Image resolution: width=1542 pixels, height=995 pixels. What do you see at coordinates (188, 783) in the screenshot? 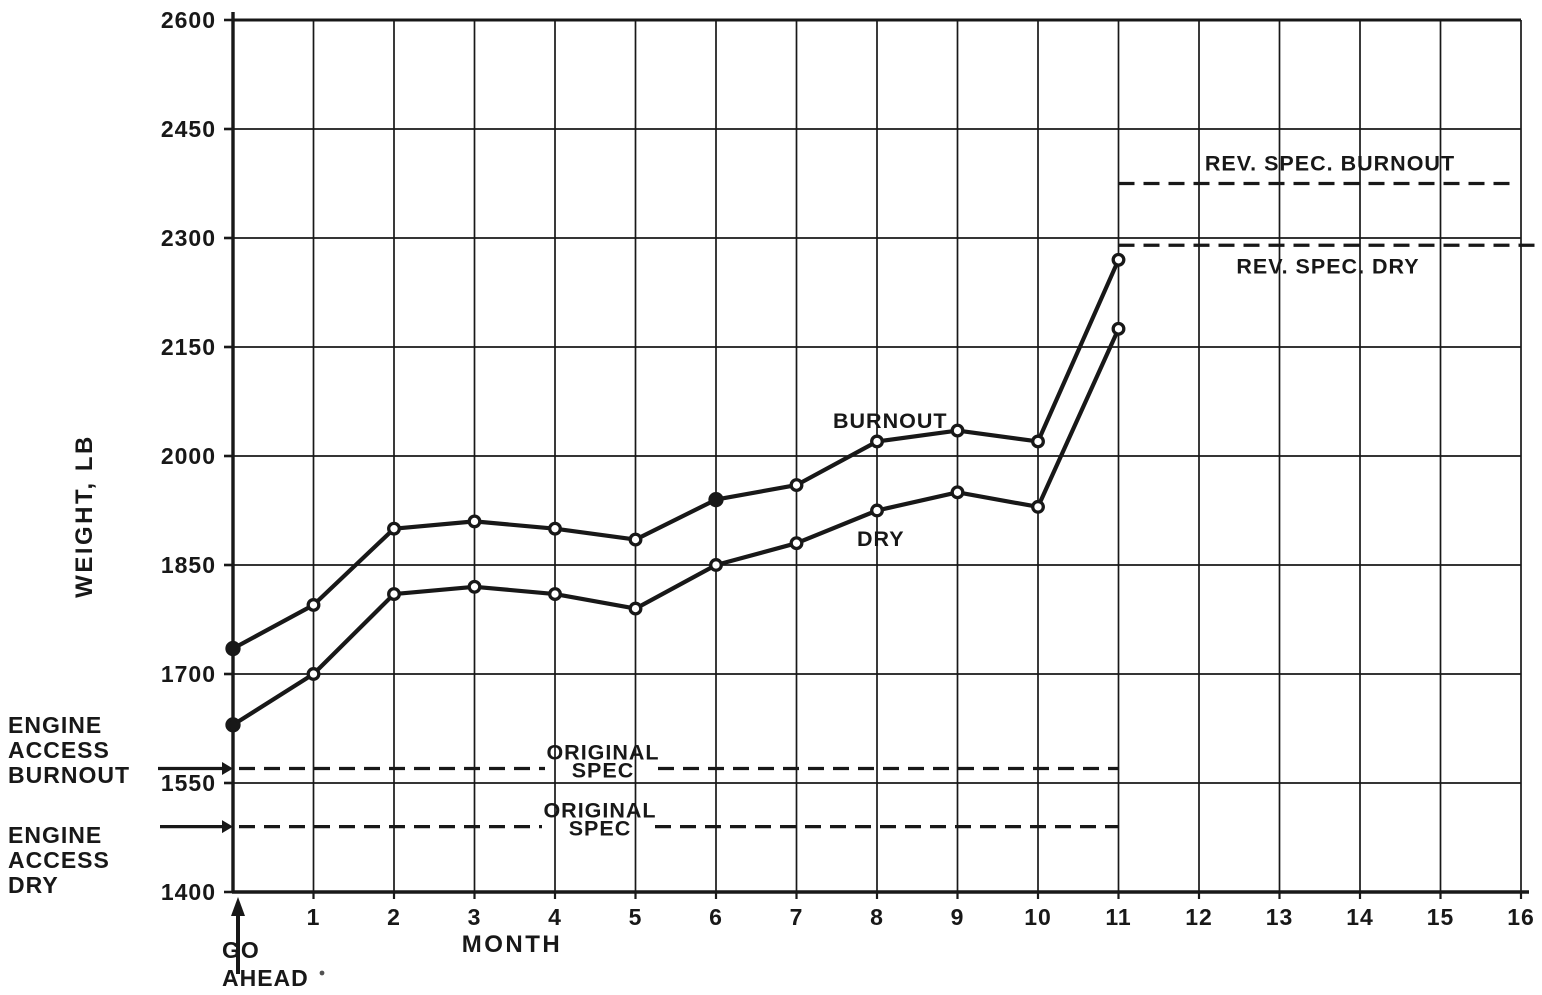
I see `y-tick-label: 1550` at bounding box center [188, 783].